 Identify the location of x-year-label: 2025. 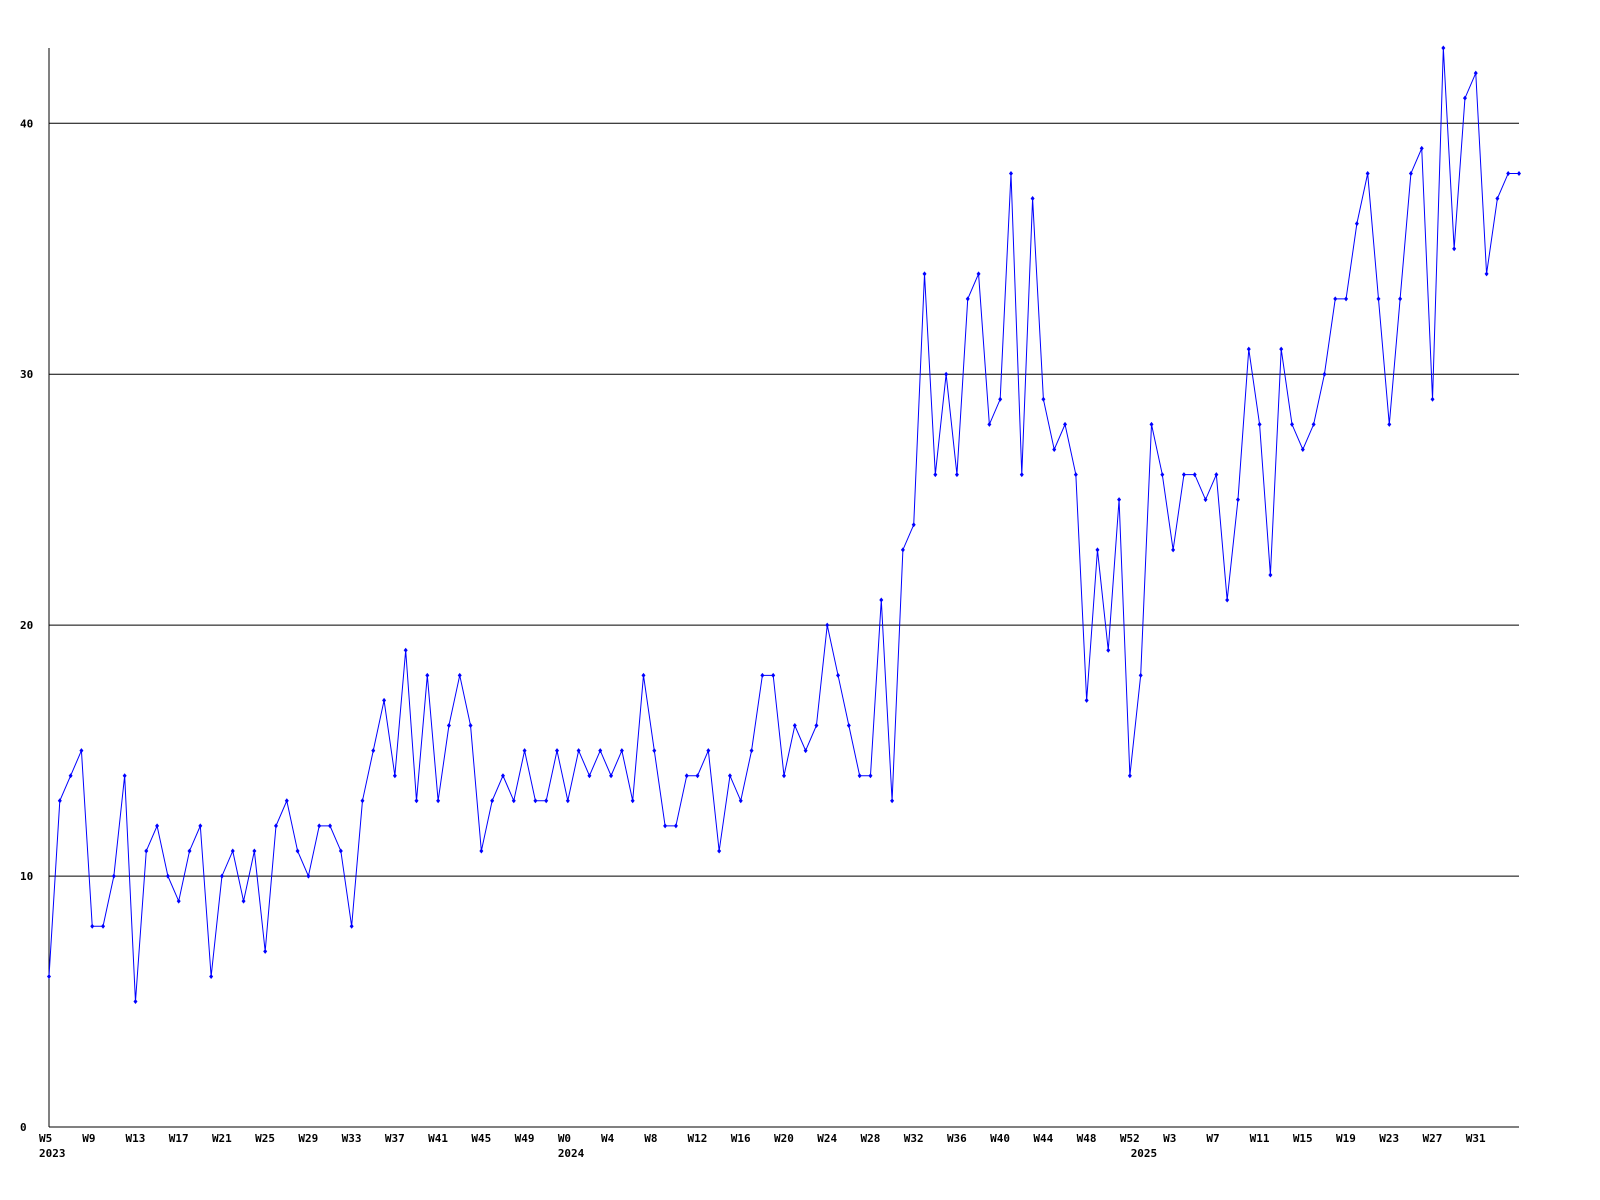
(1144, 1153).